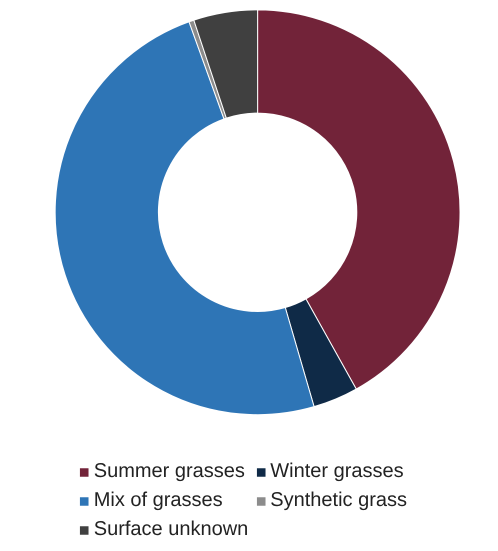 This screenshot has width=498, height=551. Describe the element at coordinates (159, 500) in the screenshot. I see `legend-label: Mix of grasses` at that location.